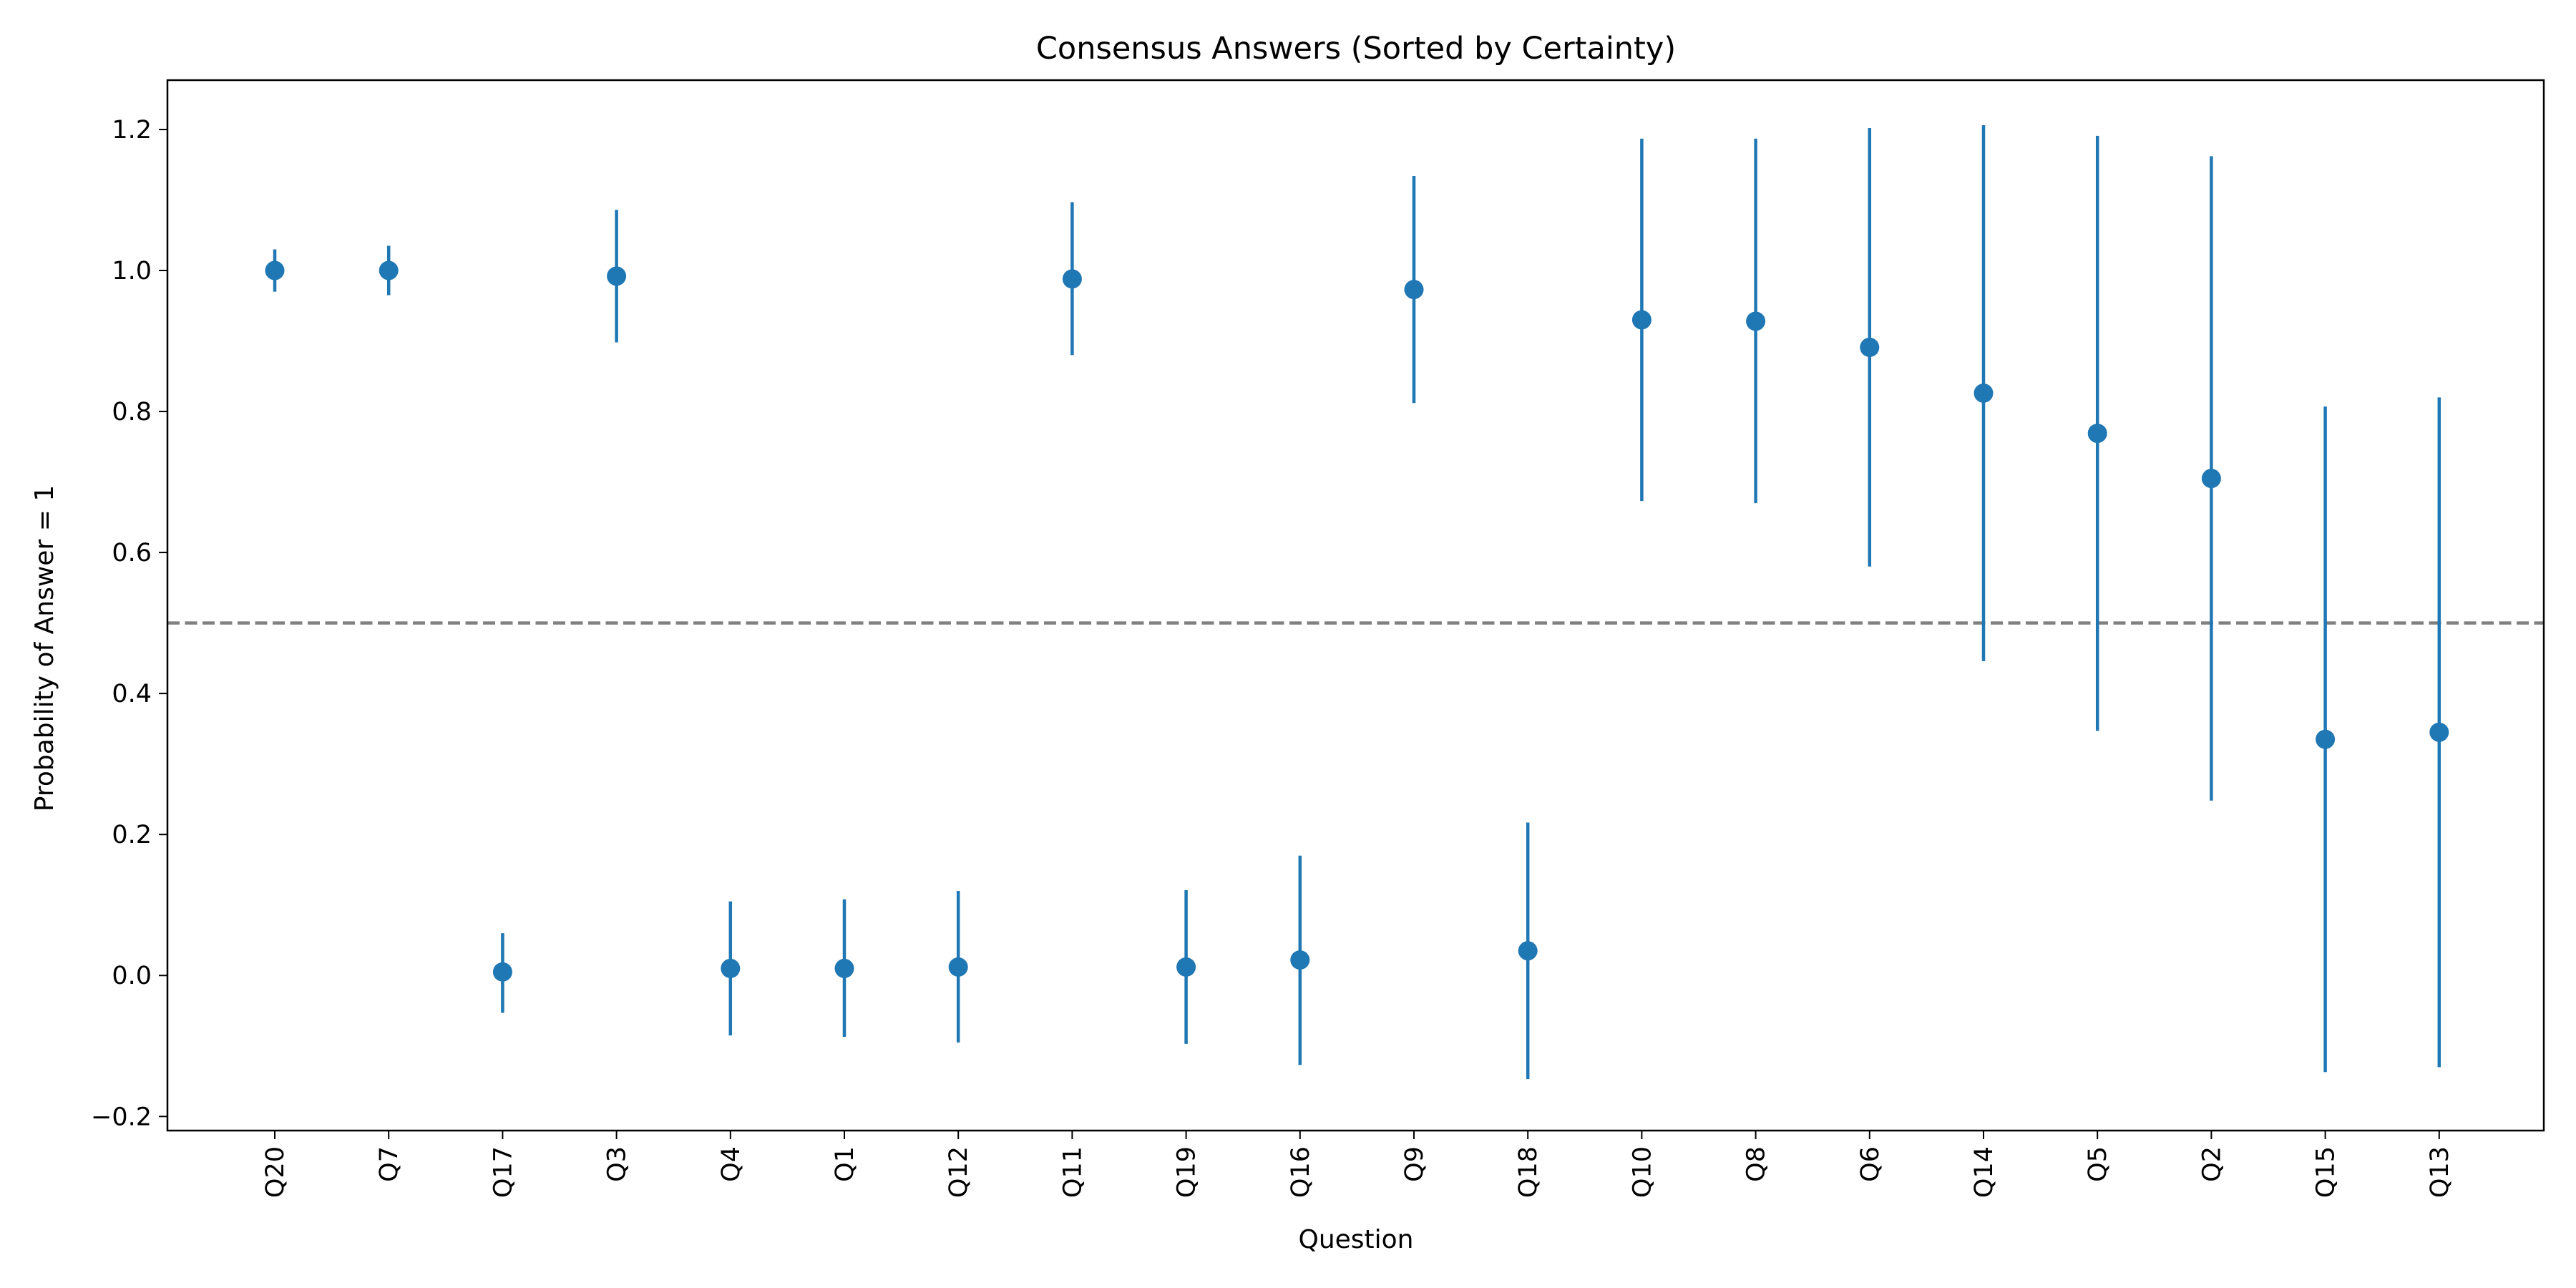 This screenshot has height=1288, width=2576. Describe the element at coordinates (845, 1164) in the screenshot. I see `x-tick-label: Q1` at that location.